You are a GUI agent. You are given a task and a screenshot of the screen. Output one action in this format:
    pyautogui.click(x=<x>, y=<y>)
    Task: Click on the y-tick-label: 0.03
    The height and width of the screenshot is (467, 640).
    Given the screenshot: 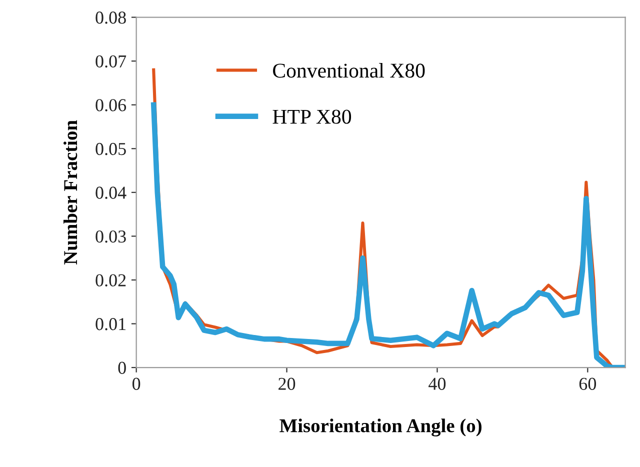 What is the action you would take?
    pyautogui.click(x=111, y=236)
    